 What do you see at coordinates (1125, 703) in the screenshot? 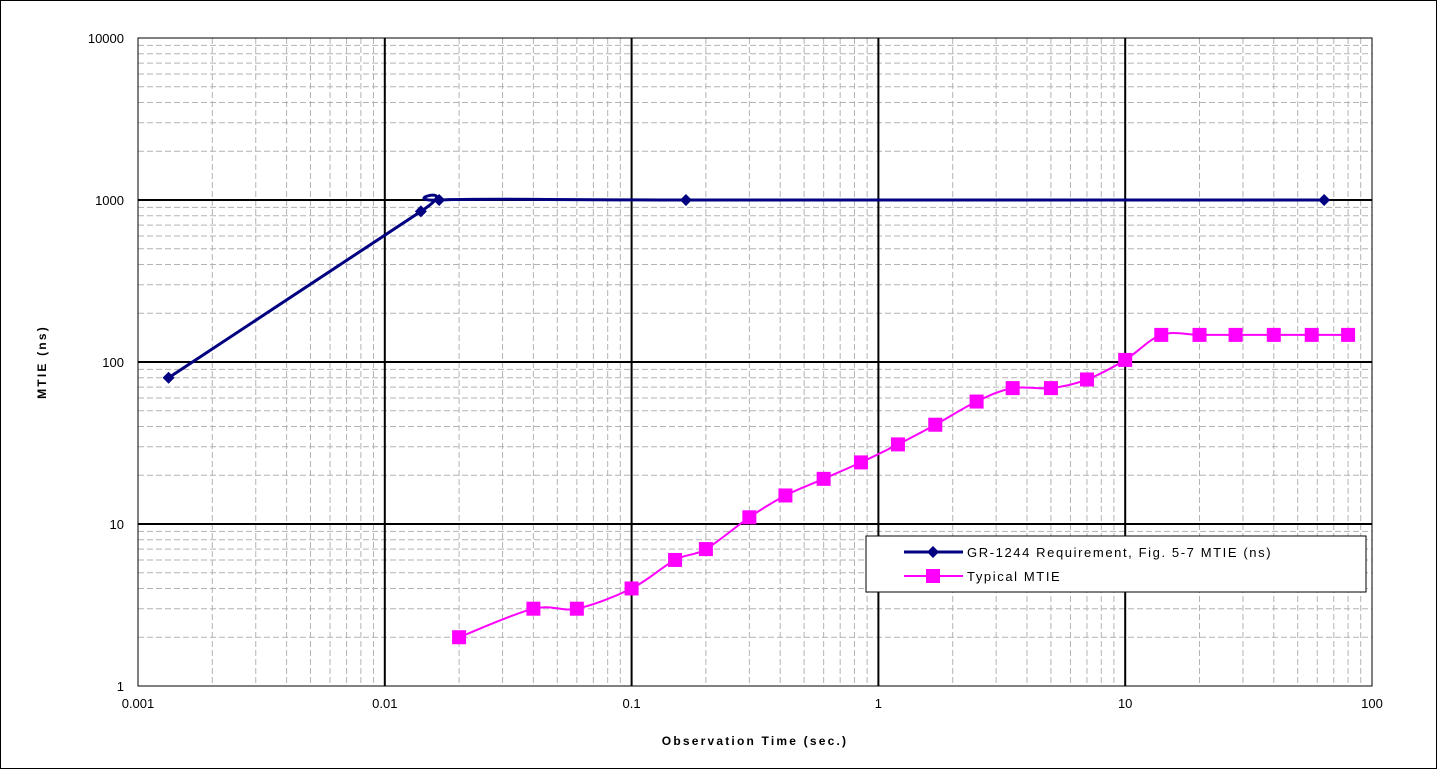
I see `x-tick-label: 10` at bounding box center [1125, 703].